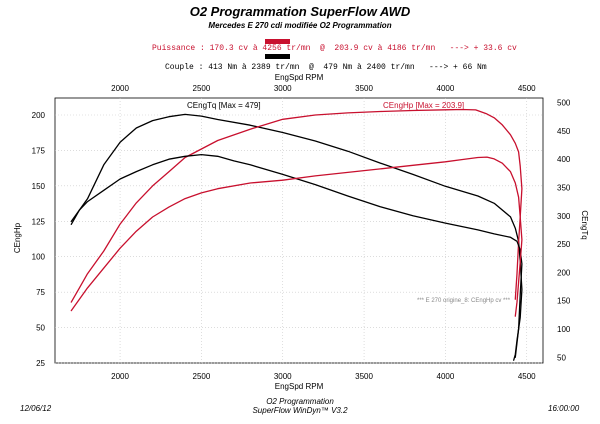 Image resolution: width=600 pixels, height=424 pixels. Describe the element at coordinates (564, 159) in the screenshot. I see `y-right-tick-label: 400` at that location.